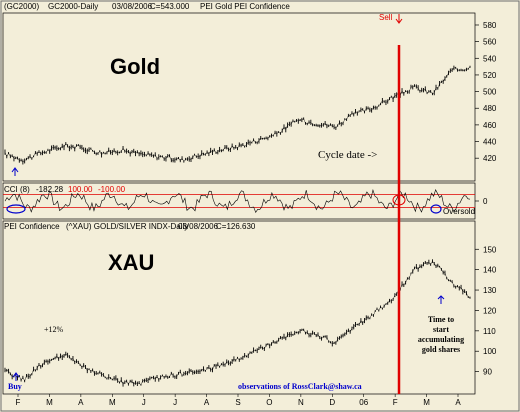  What do you see at coordinates (489, 331) in the screenshot?
I see `xau-y-tick-label: 110` at bounding box center [489, 331].